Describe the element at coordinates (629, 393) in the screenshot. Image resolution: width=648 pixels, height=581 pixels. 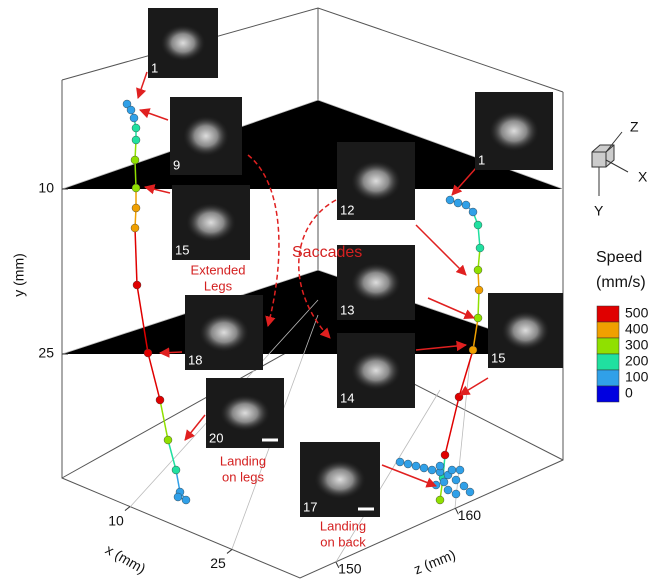
I see `colorbar-tick-label: 0` at that location.